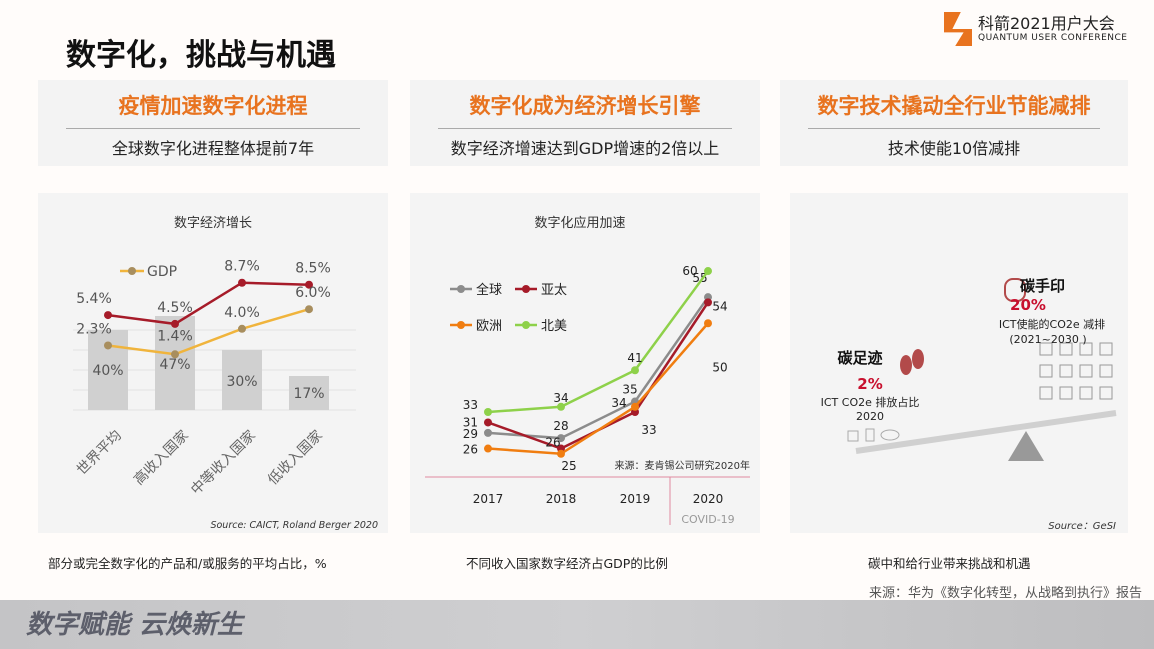 The height and width of the screenshot is (649, 1154). What do you see at coordinates (954, 148) in the screenshot?
I see `subheading: 技术使能10倍减排` at bounding box center [954, 148].